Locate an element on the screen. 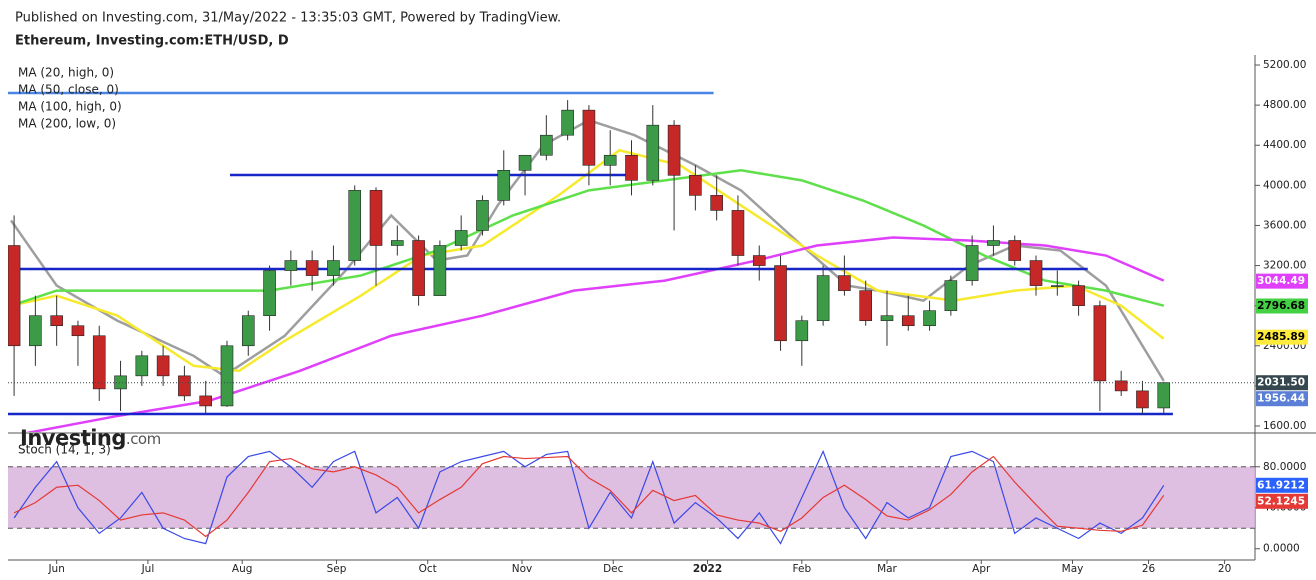  legend-entry: MA (200, low, 0) is located at coordinates (67, 124).